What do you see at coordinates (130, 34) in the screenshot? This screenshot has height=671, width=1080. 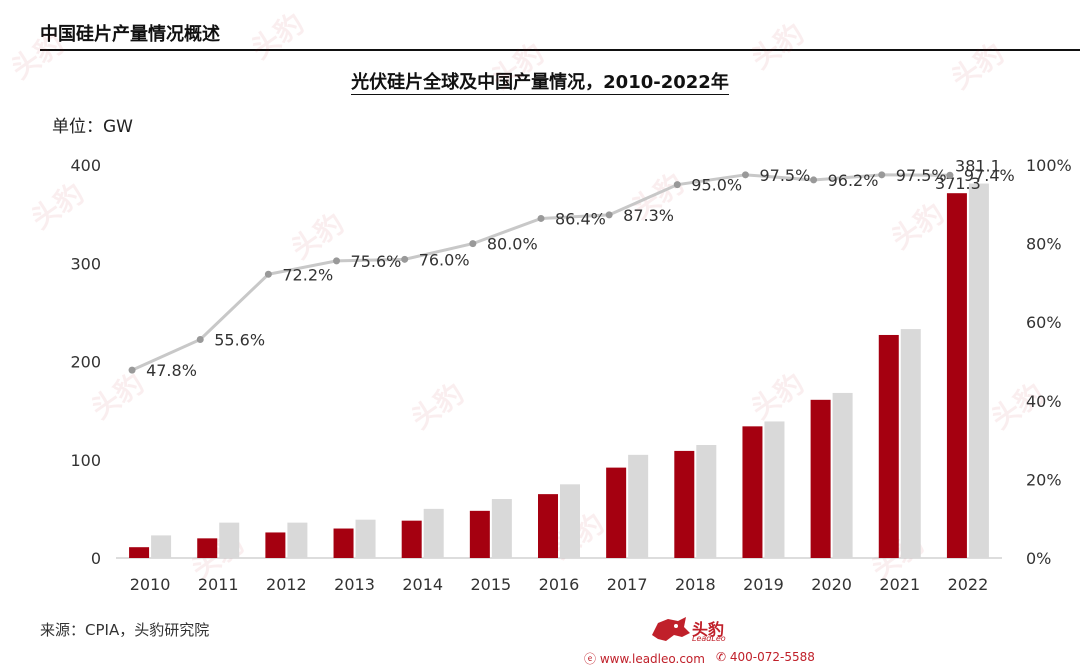 I see `section-title: 中国硅片产量情况概述` at bounding box center [130, 34].